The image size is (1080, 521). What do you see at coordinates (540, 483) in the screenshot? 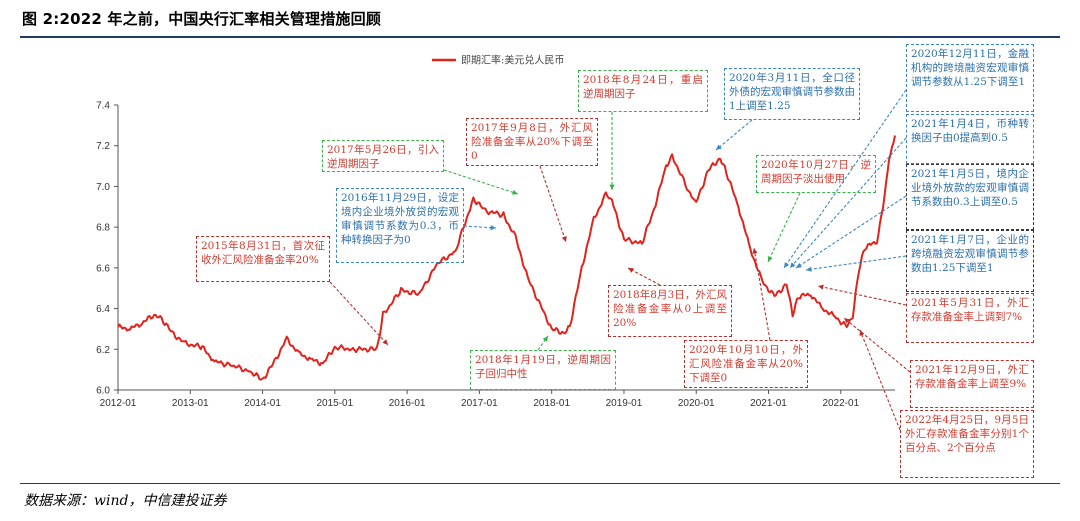
I see `footer-rule` at bounding box center [540, 483].